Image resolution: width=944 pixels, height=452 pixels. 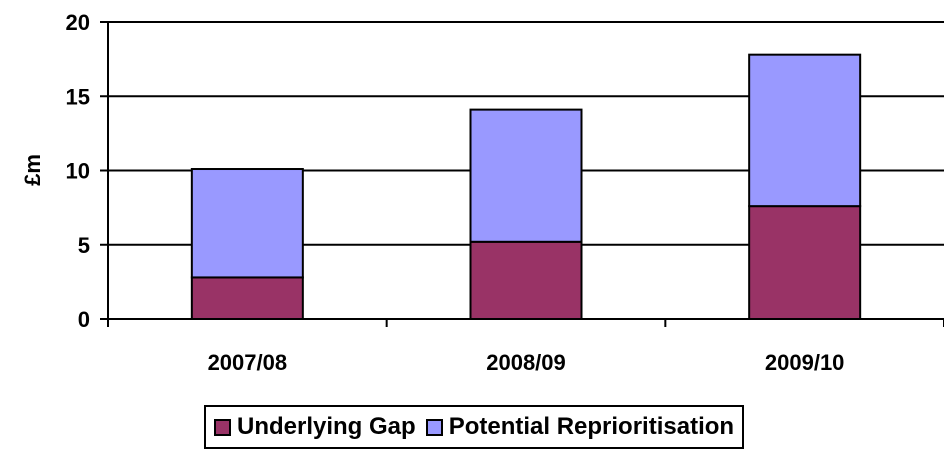 I want to click on x-tick-labels: 2007/08 2008/09 2009/10, so click(x=526, y=362).